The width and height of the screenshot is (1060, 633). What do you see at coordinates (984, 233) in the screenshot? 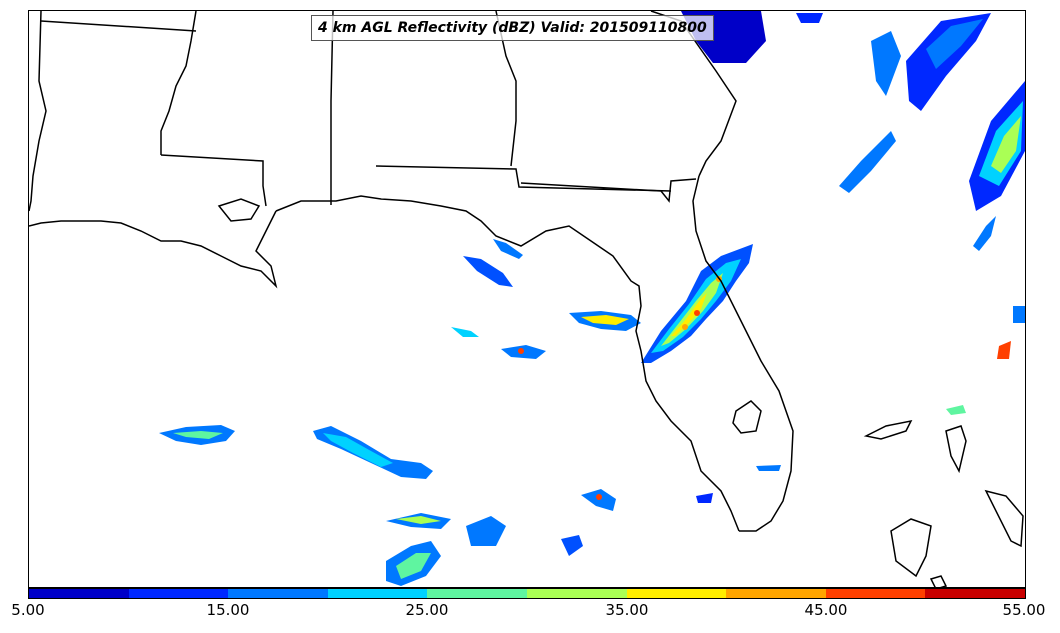
I see `echo-east-small` at bounding box center [984, 233].